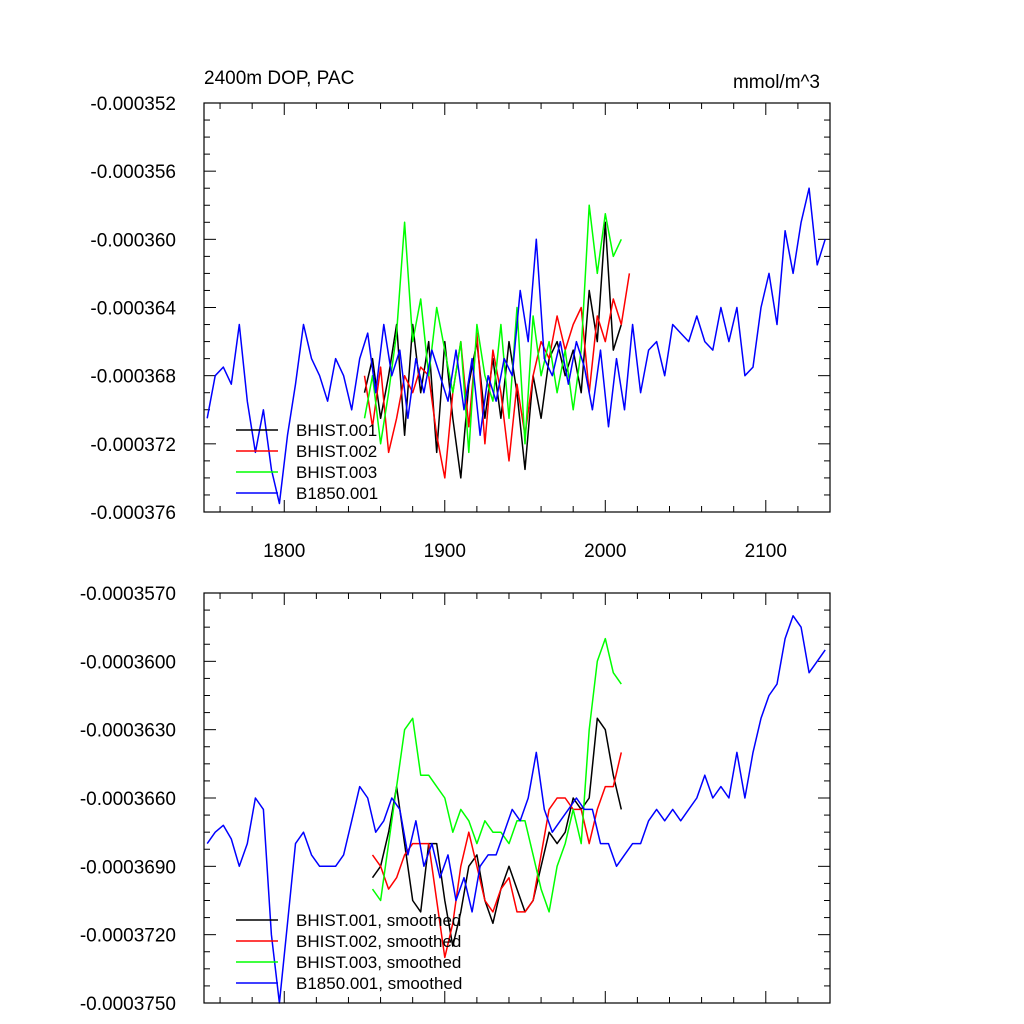  Describe the element at coordinates (378, 941) in the screenshot. I see `legend-label: BHIST.002, smoothed` at that location.